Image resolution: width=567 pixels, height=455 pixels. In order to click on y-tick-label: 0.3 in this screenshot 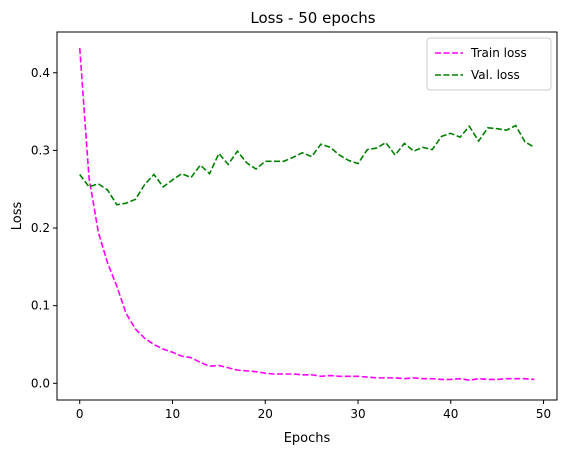, I will do `click(40, 150)`.